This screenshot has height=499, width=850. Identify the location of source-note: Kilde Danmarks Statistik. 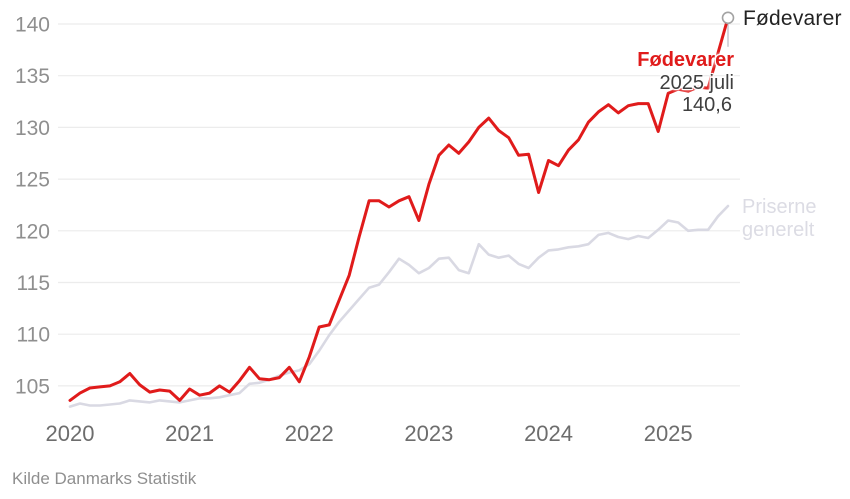
(104, 478).